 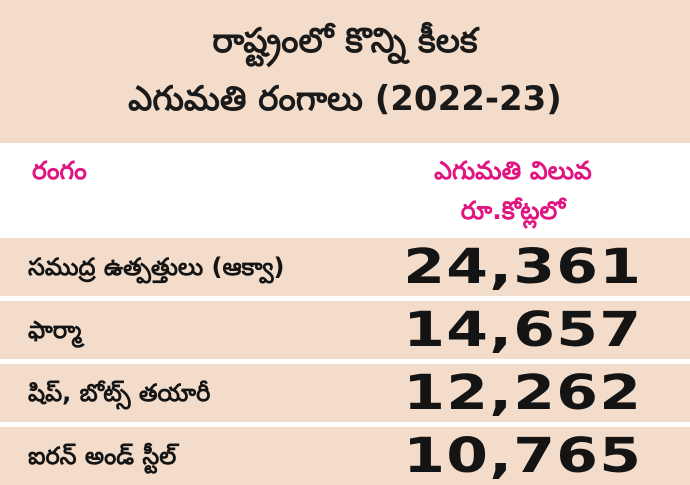 What do you see at coordinates (345, 393) in the screenshot?
I see `table-row: షిప్, బోట్స్ తయారీ 12,262` at bounding box center [345, 393].